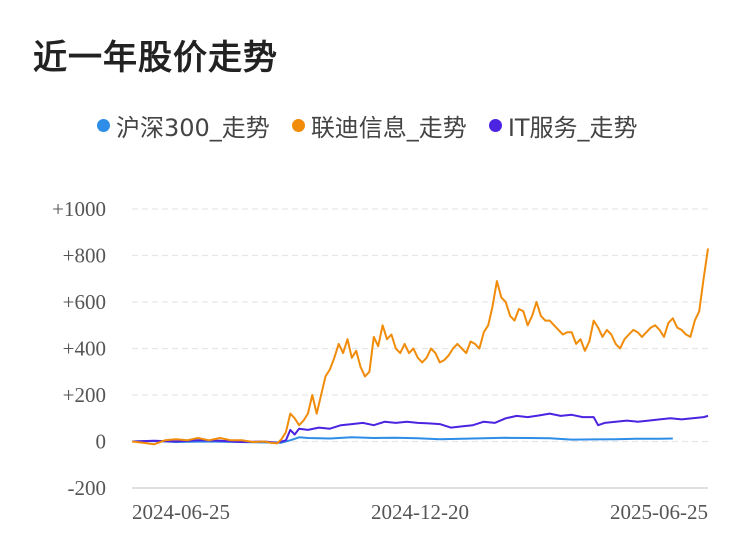 The width and height of the screenshot is (750, 558). Describe the element at coordinates (84, 349) in the screenshot. I see `y-tick-label: +400` at that location.